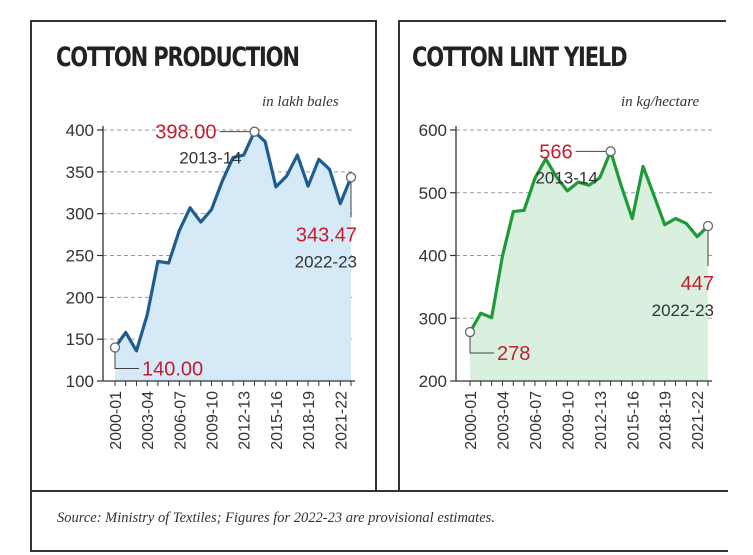 Image resolution: width=753 pixels, height=555 pixels. What do you see at coordinates (433, 381) in the screenshot?
I see `yield-ytick-label: 200` at bounding box center [433, 381].